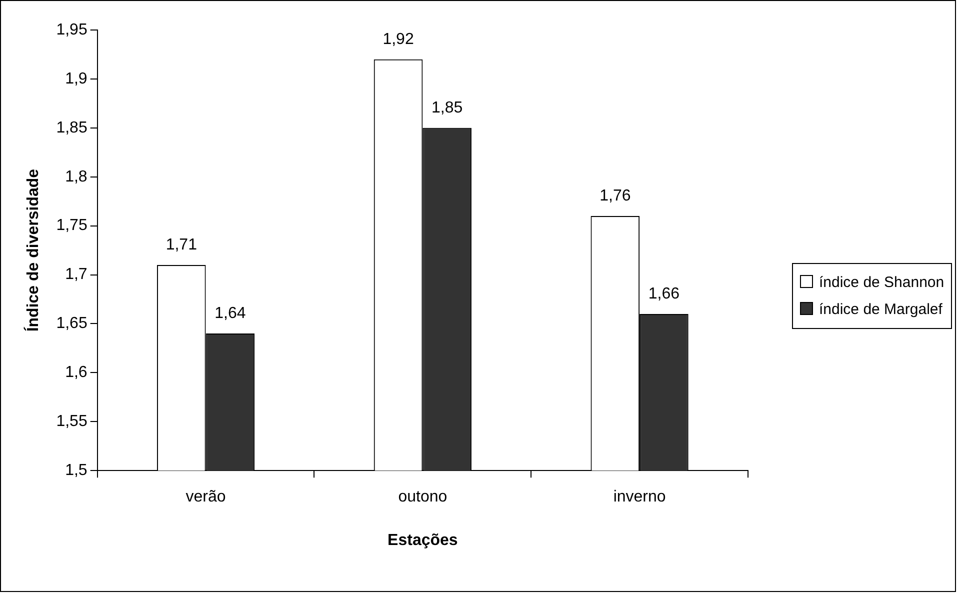 The image size is (958, 594). What do you see at coordinates (76, 79) in the screenshot?
I see `y-tick-label: 1,9` at bounding box center [76, 79].